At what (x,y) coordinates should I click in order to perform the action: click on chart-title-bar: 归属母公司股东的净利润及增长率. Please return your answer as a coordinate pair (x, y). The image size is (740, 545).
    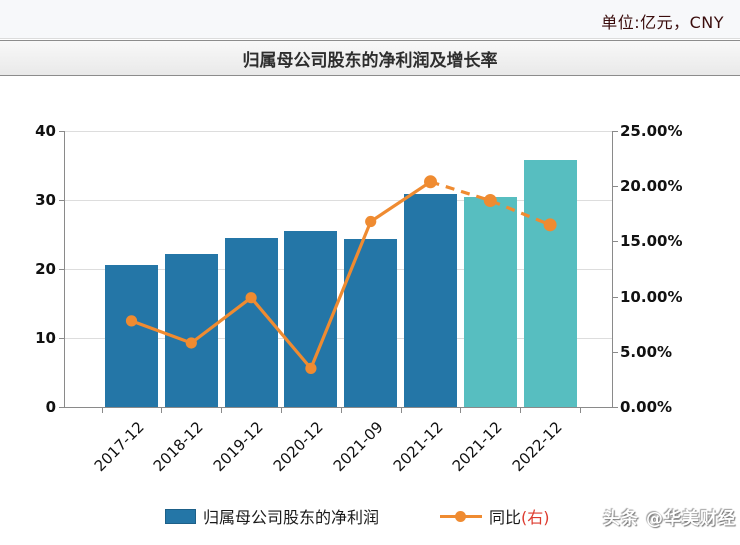
    Looking at the image, I should click on (370, 58).